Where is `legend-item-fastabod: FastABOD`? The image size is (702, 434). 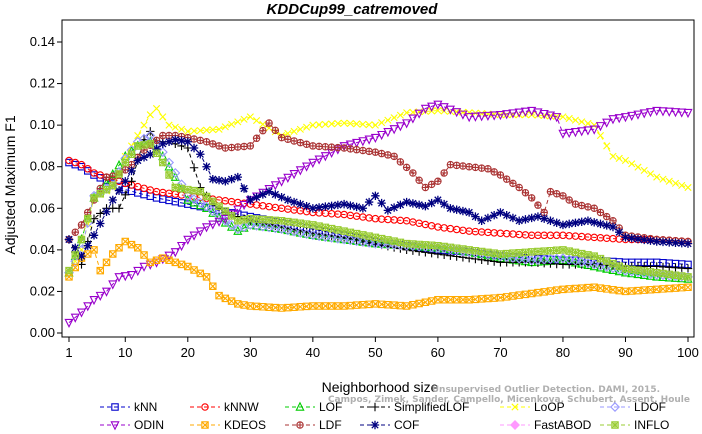
legend-item-fastabod: FastABOD is located at coordinates (546, 425).